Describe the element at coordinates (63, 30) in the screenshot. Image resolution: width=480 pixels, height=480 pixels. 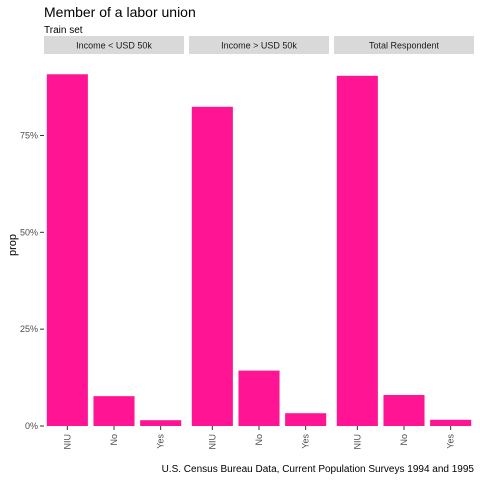
I see `chart-subtitle: Train set` at that location.